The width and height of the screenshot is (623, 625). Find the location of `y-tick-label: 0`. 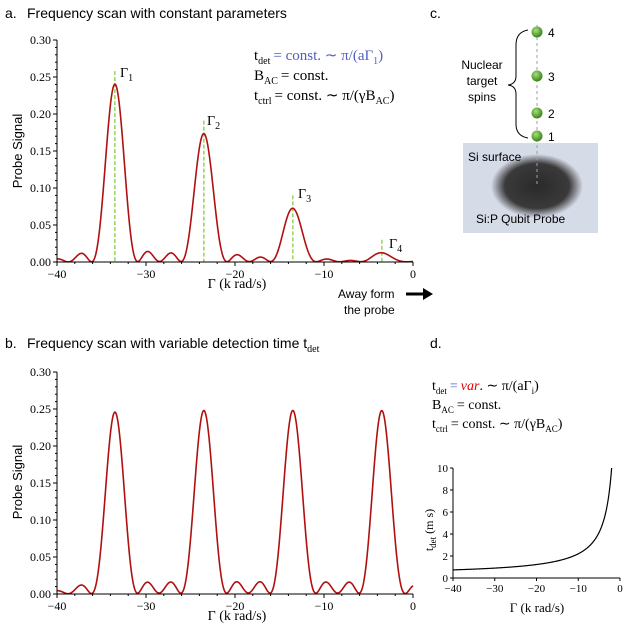

y-tick-label: 0 is located at coordinates (446, 579).